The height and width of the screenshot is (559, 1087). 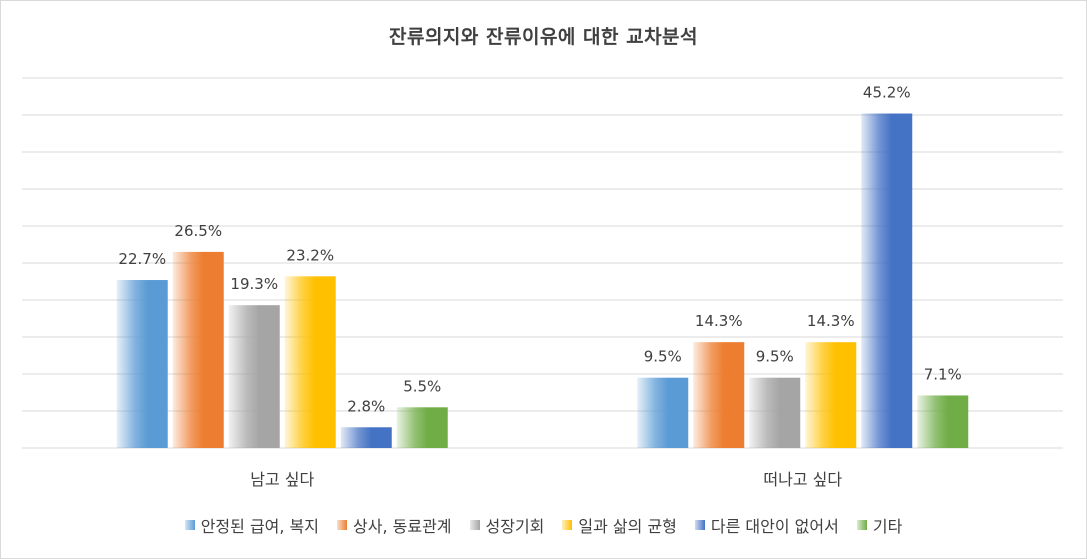 What do you see at coordinates (887, 93) in the screenshot?
I see `data-label: 45.2%` at bounding box center [887, 93].